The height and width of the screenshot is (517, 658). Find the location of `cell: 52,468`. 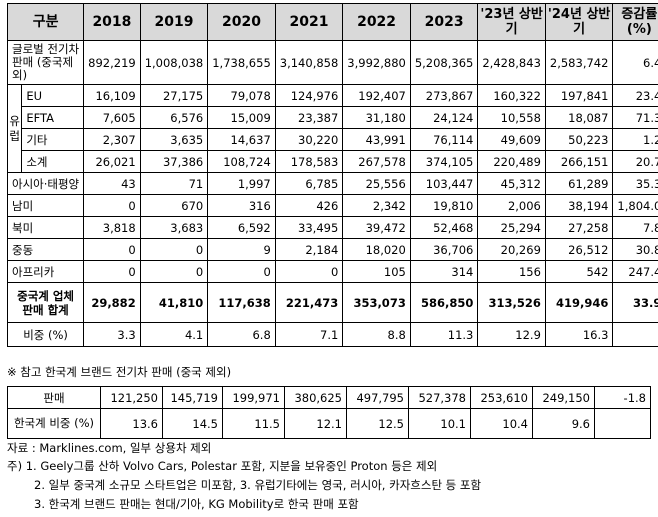

cell: 52,468 is located at coordinates (444, 227).